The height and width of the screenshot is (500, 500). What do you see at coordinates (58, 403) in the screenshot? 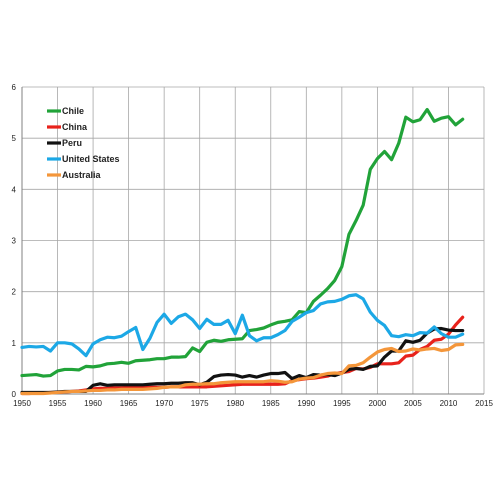
I see `x-tick-label: 1955` at bounding box center [58, 403].